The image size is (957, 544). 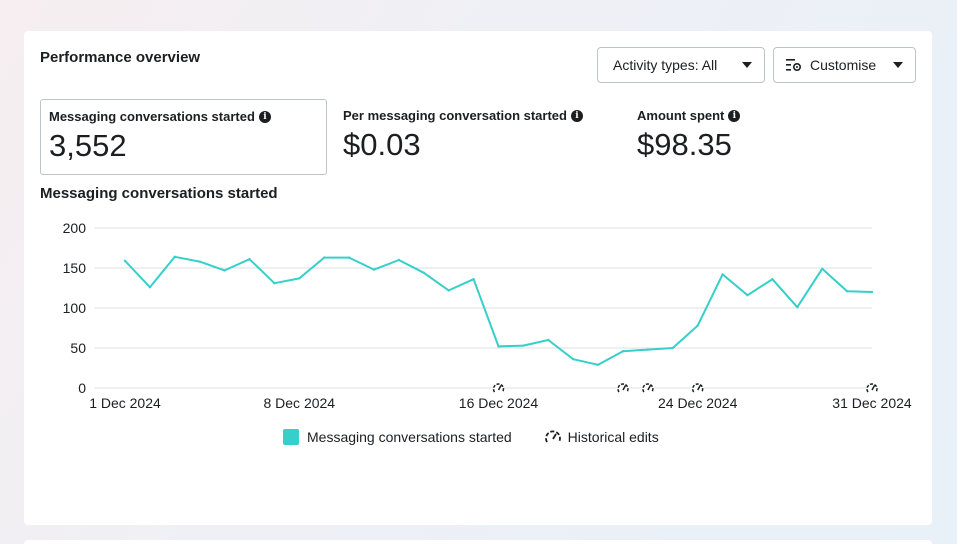 I want to click on x-tick-label: 16 Dec 2024, so click(x=499, y=403).